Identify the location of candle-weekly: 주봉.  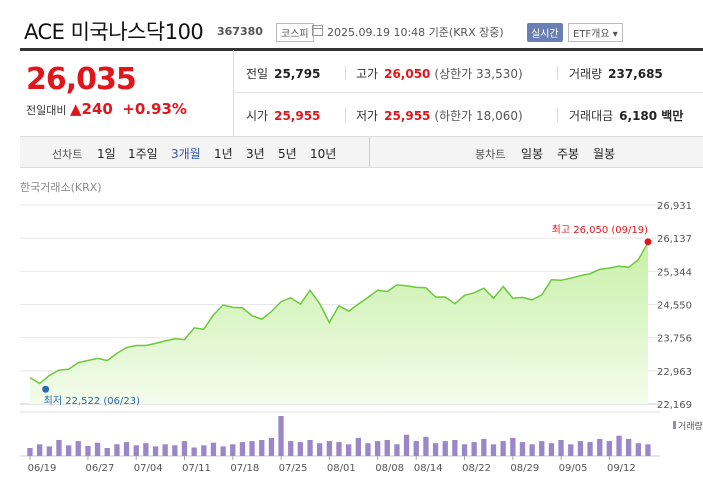
(568, 154).